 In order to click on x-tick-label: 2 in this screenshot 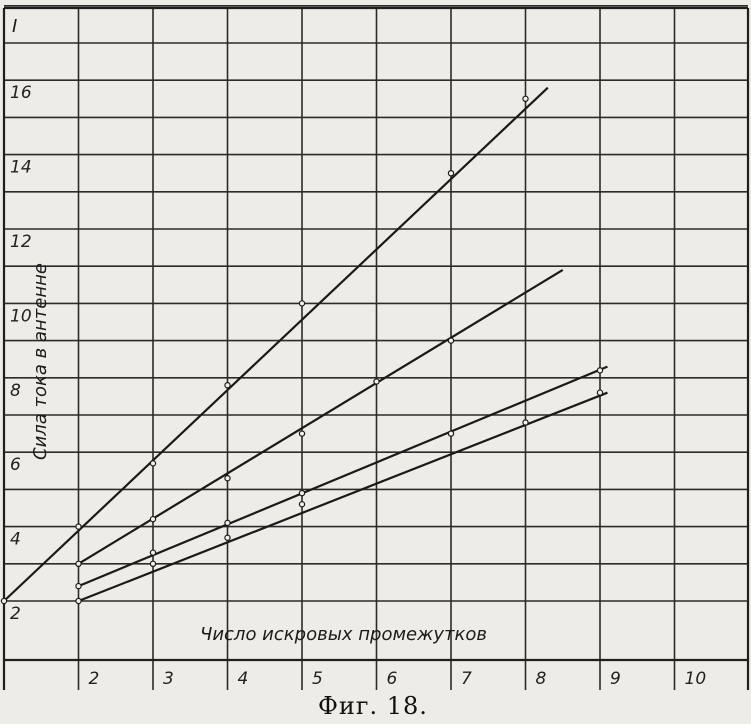, I will do `click(94, 679)`.